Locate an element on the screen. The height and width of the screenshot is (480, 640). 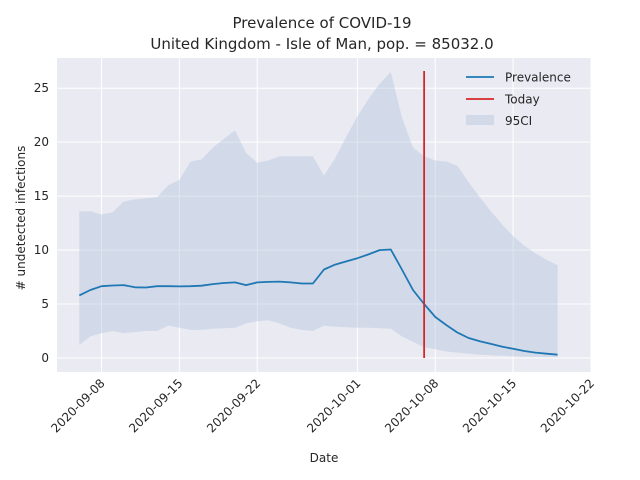
y-tick-label: 25 is located at coordinates (41, 88).